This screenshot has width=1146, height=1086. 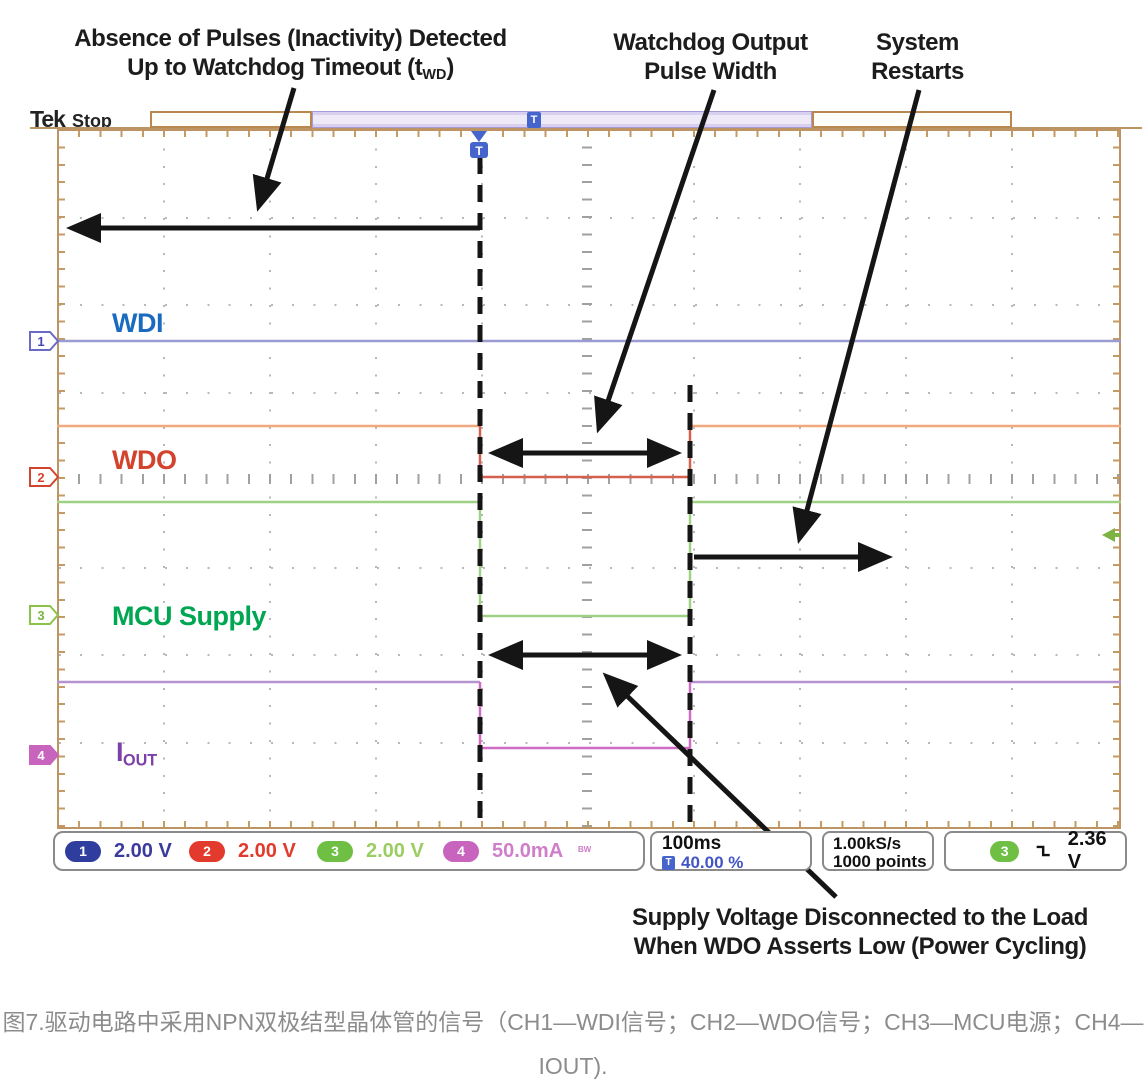 What do you see at coordinates (668, 863) in the screenshot?
I see `trigger-t-icon: T` at bounding box center [668, 863].